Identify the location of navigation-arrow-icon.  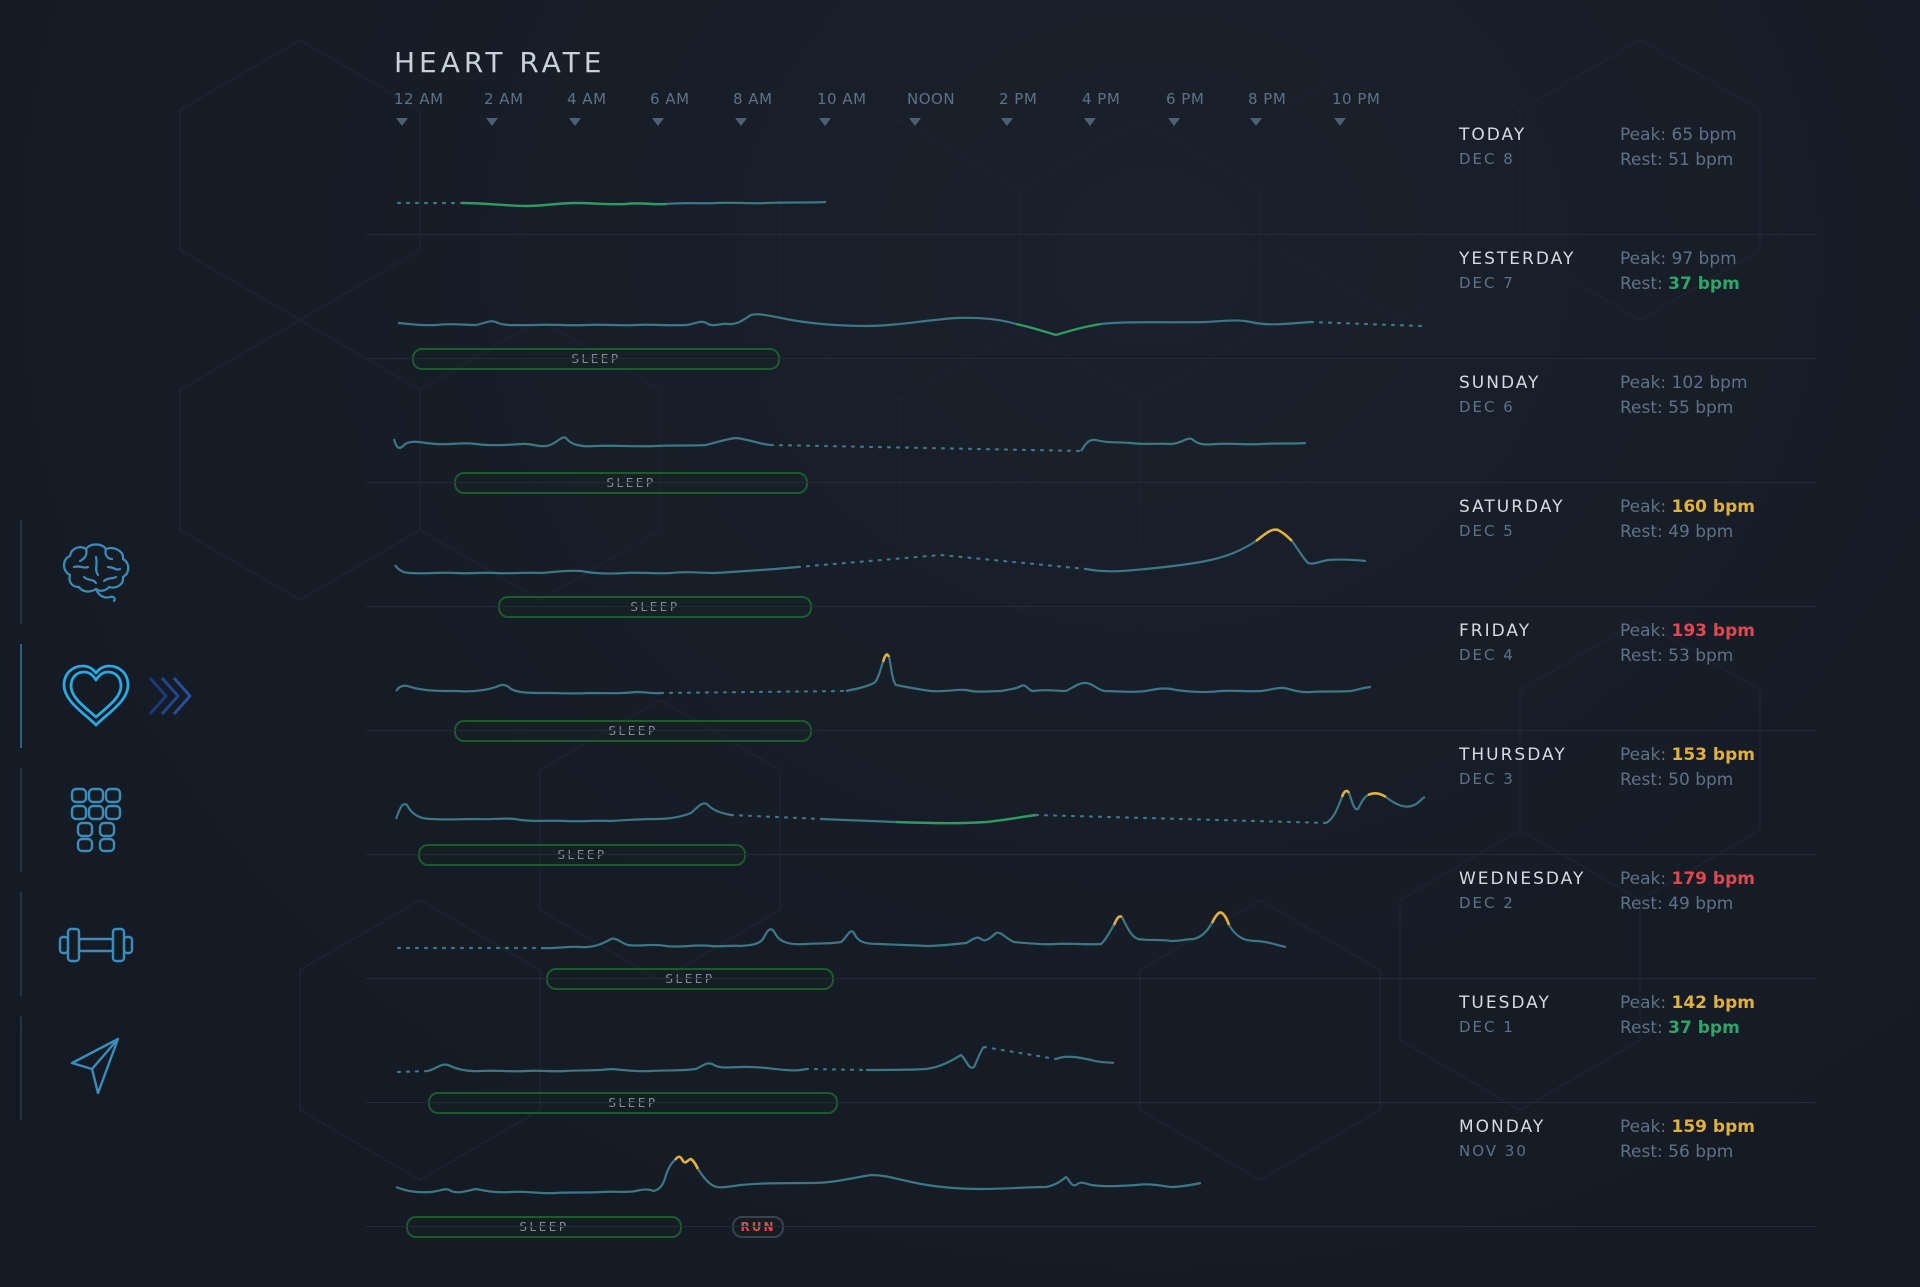
(95, 1066).